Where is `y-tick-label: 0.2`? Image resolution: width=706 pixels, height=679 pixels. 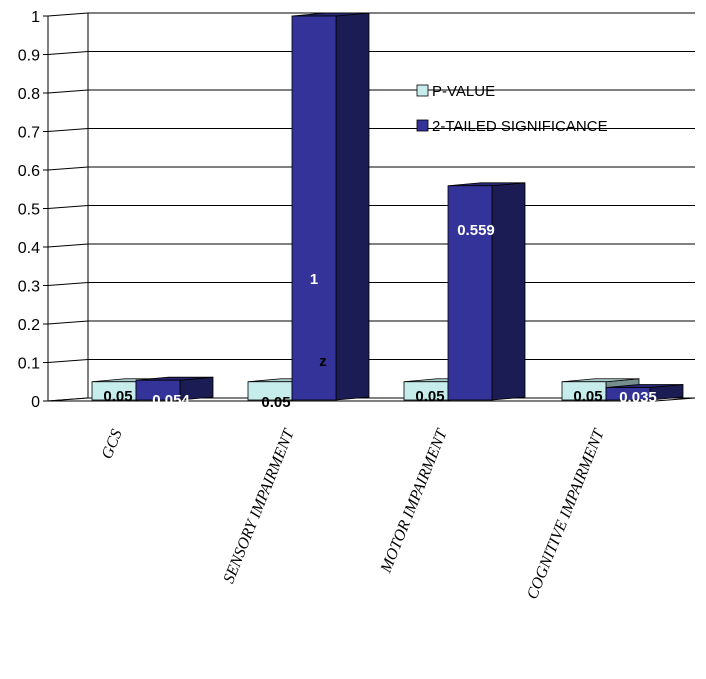 y-tick-label: 0.2 is located at coordinates (29, 325).